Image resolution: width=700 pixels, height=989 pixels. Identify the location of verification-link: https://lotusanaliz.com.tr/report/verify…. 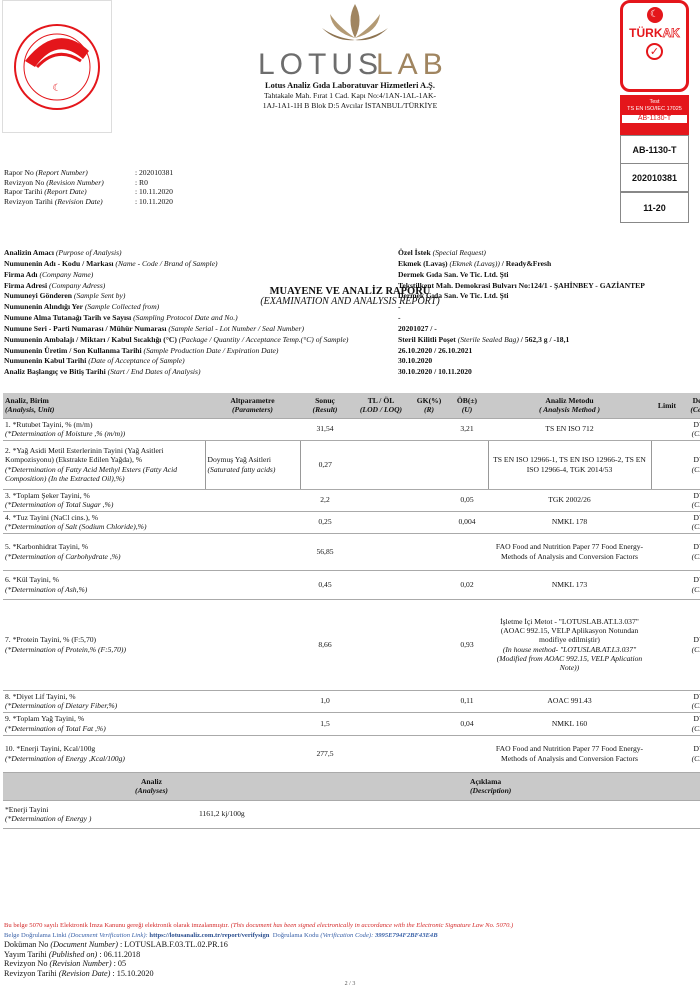
(209, 935).